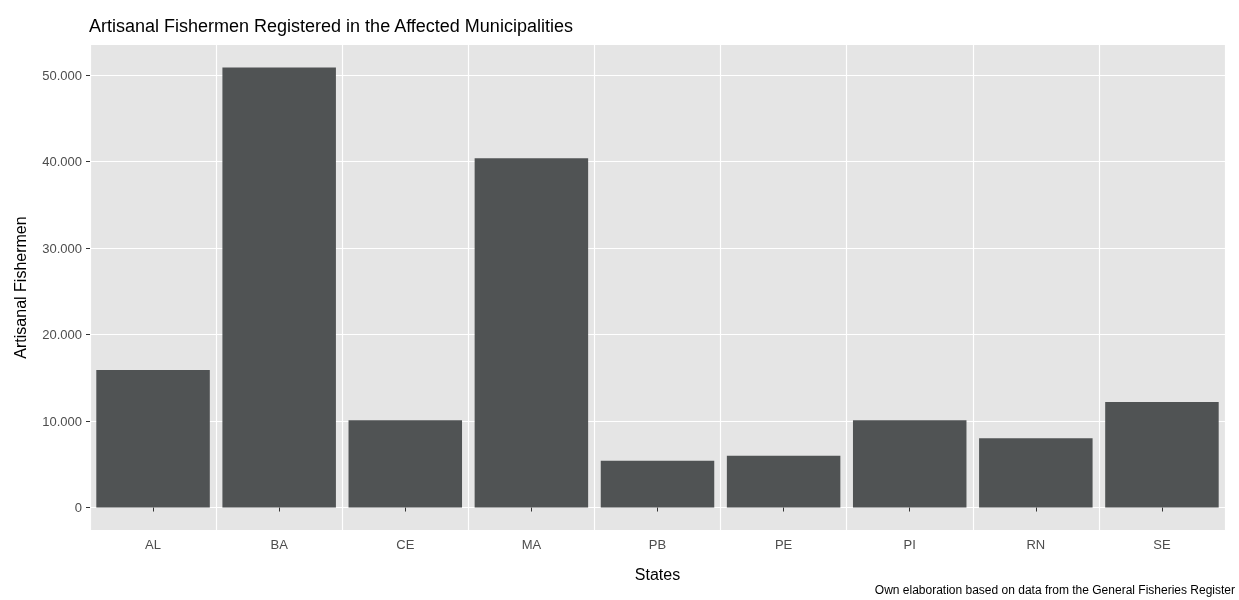  Describe the element at coordinates (909, 544) in the screenshot. I see `x-tick-label: PI` at that location.